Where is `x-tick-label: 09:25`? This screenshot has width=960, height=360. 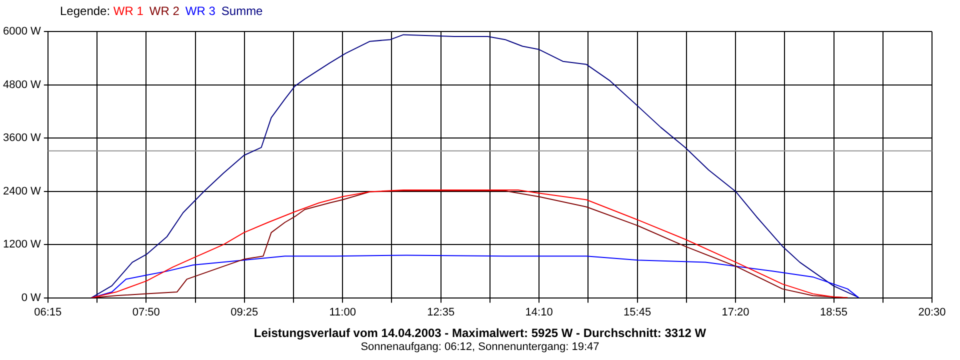 x-tick-label: 09:25 is located at coordinates (244, 312).